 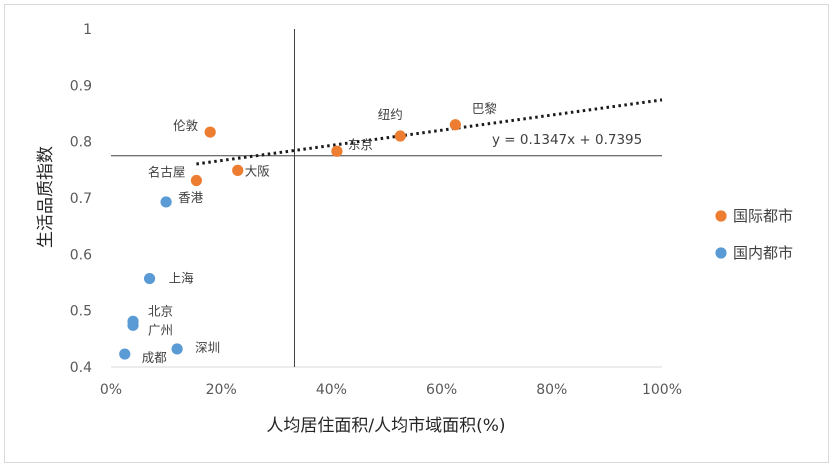 I want to click on trendline-equation: y = 0.1347x + 0.7395, so click(x=567, y=140).